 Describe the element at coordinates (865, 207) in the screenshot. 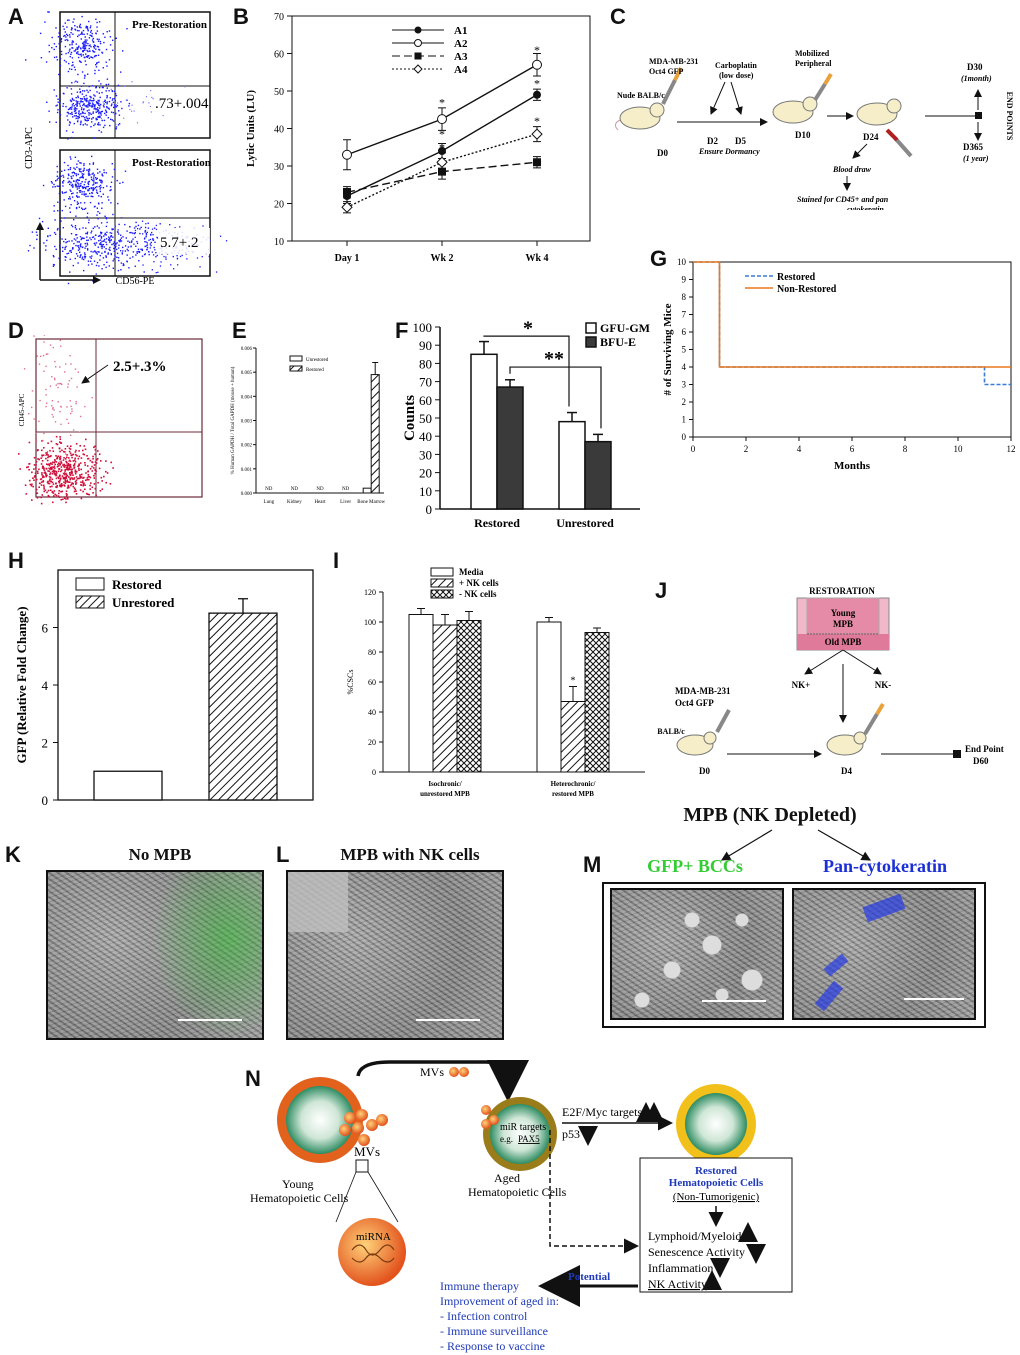

I see `panel-c-stain2: cytokeratin` at that location.